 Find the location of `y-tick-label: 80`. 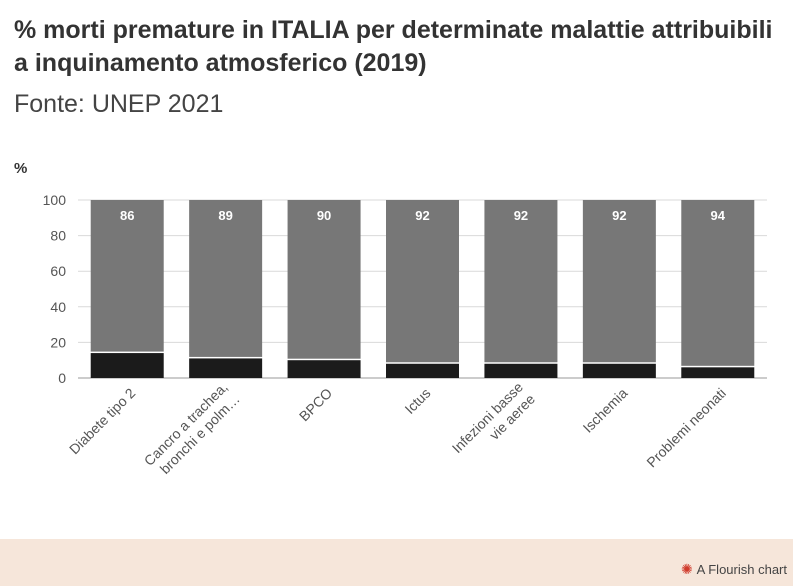

y-tick-label: 80 is located at coordinates (58, 236).